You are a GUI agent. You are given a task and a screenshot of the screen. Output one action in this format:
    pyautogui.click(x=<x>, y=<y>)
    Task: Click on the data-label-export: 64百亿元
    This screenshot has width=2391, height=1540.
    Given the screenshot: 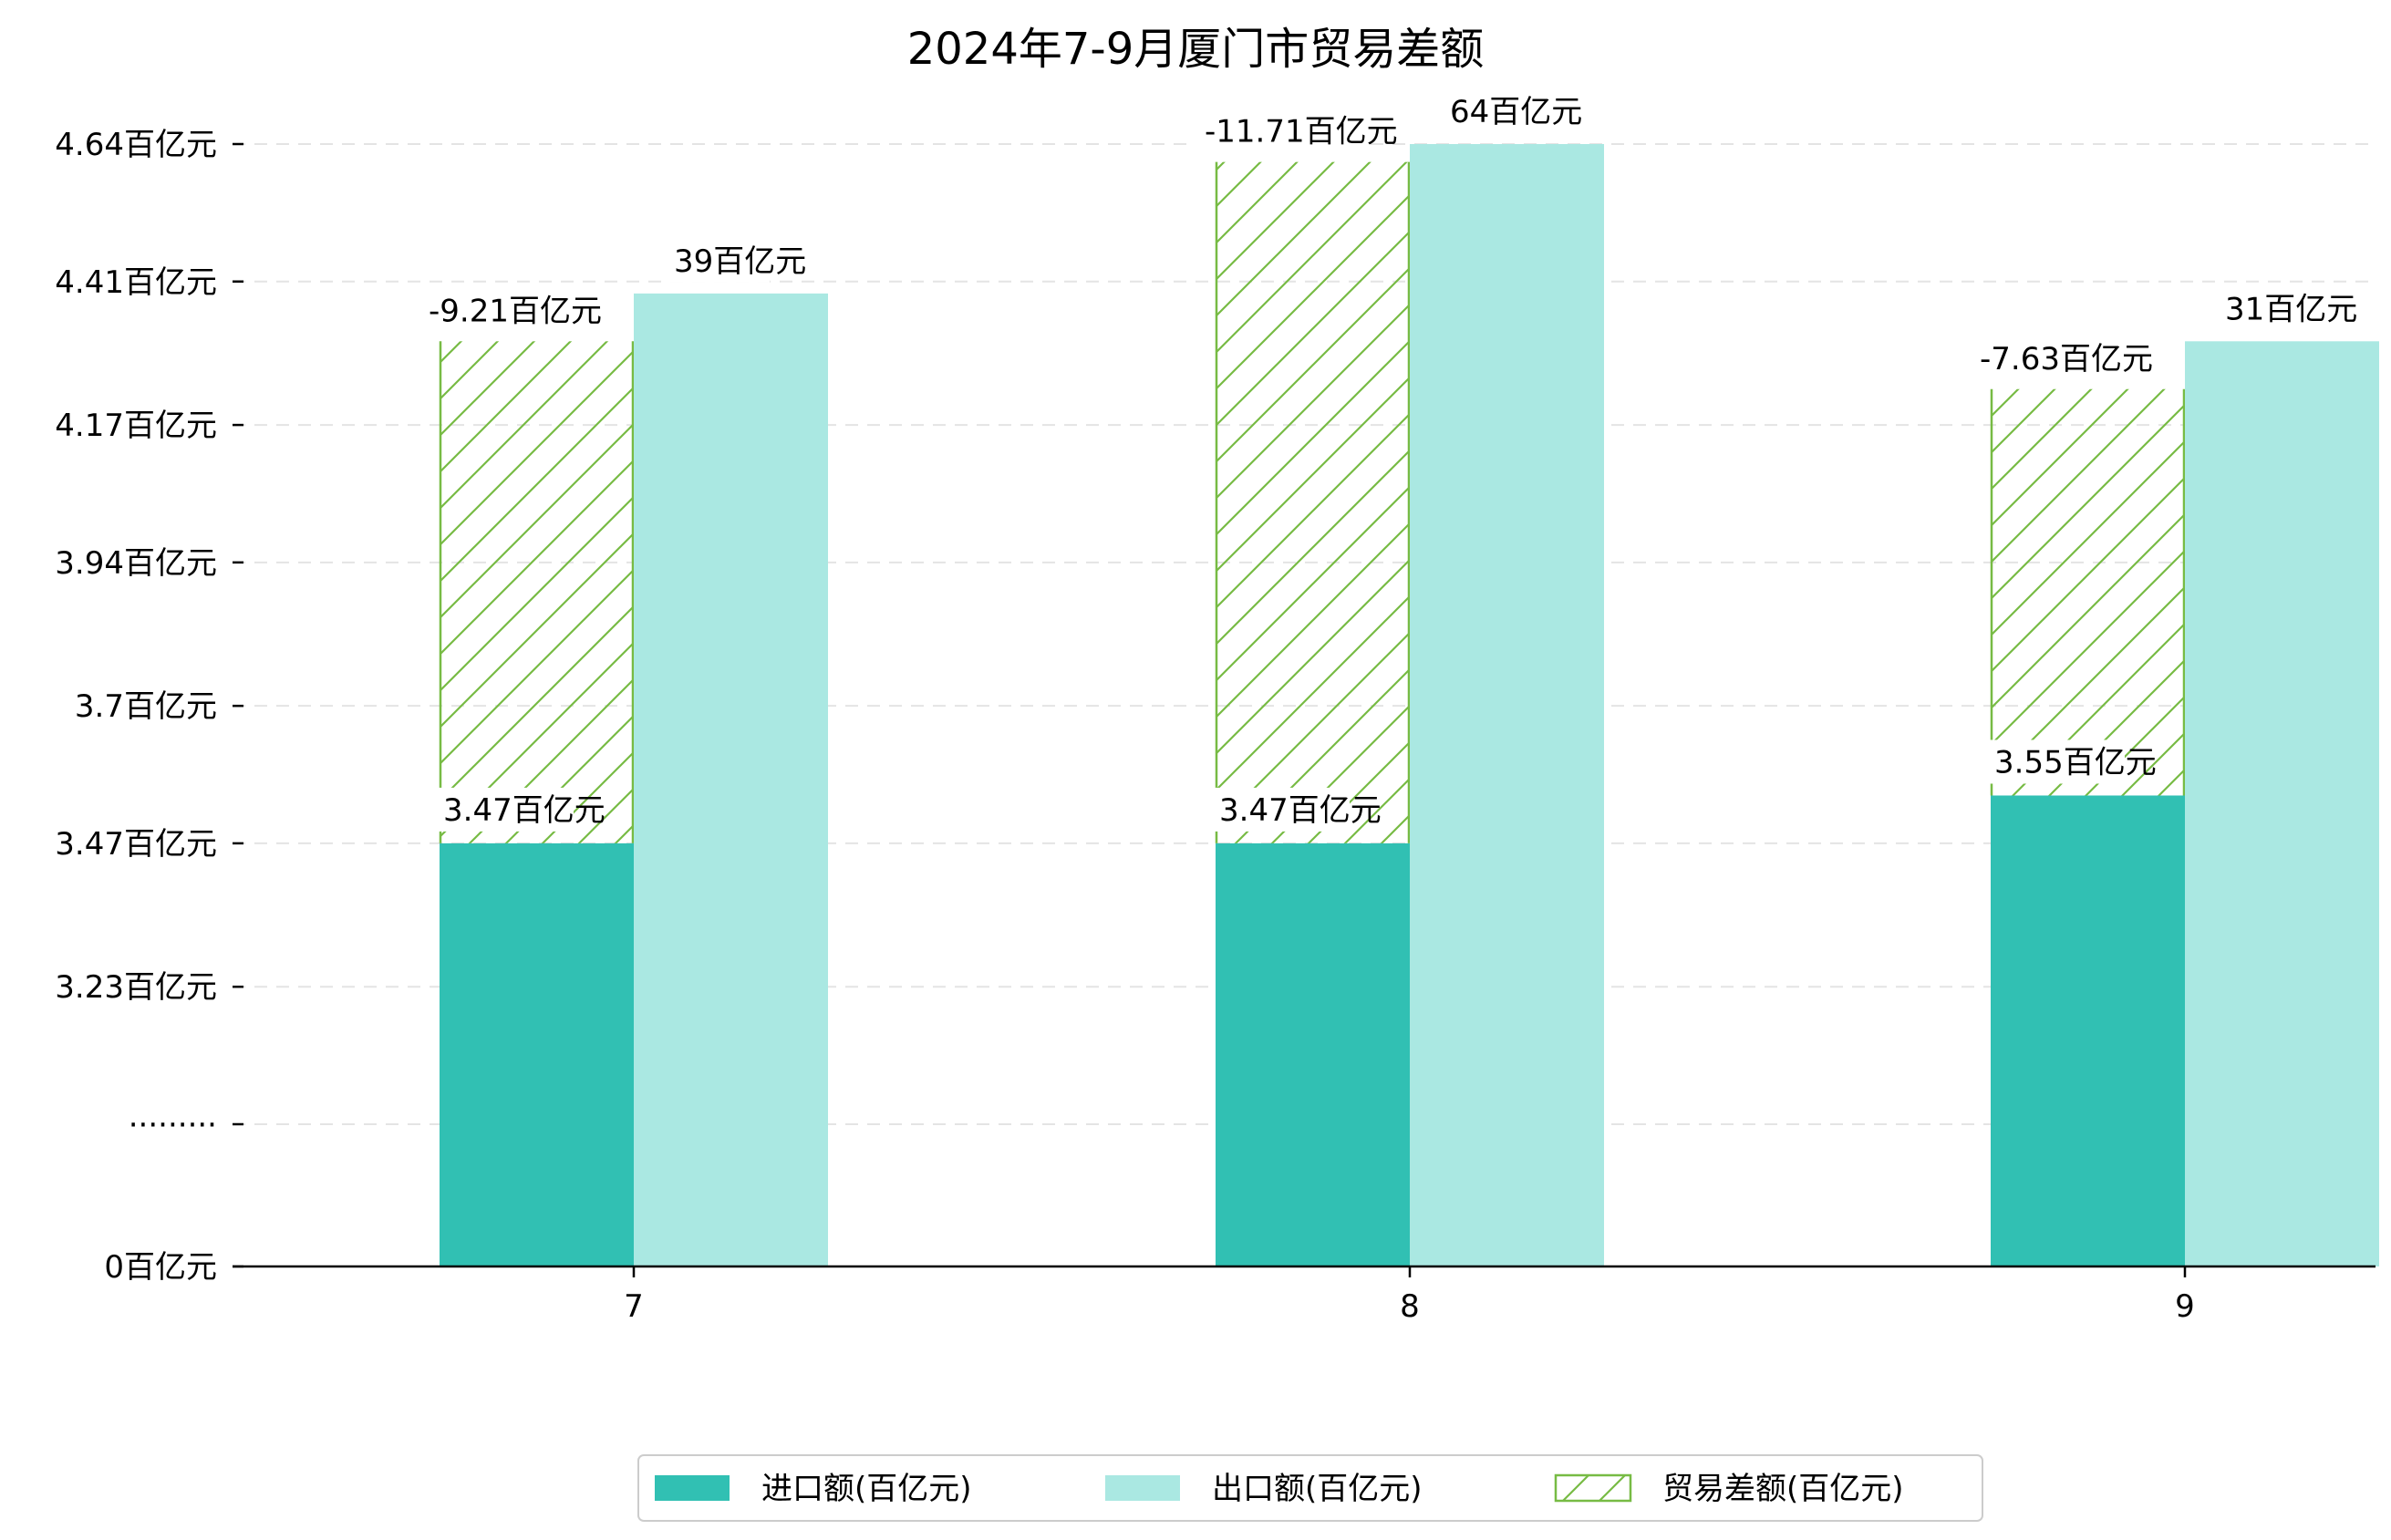 What is the action you would take?
    pyautogui.click(x=1516, y=112)
    